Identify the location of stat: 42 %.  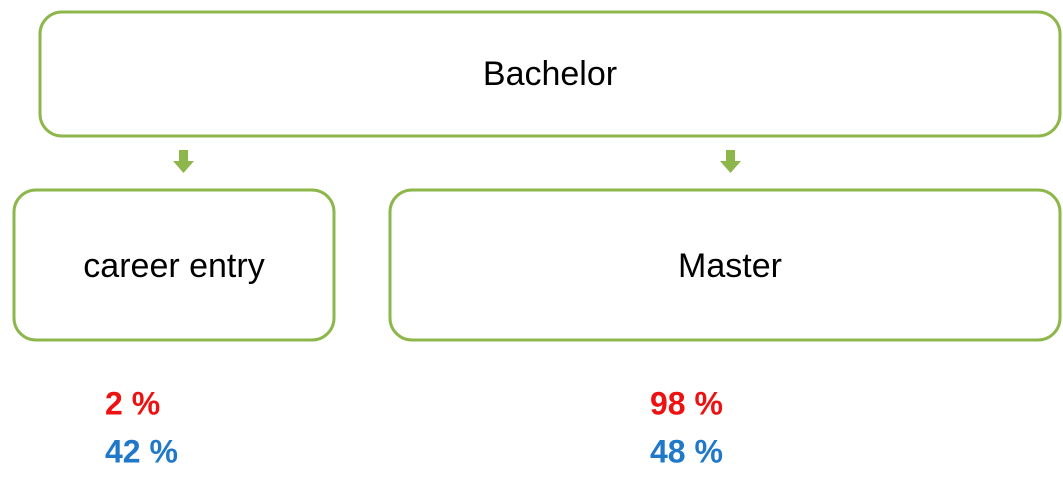
(141, 451).